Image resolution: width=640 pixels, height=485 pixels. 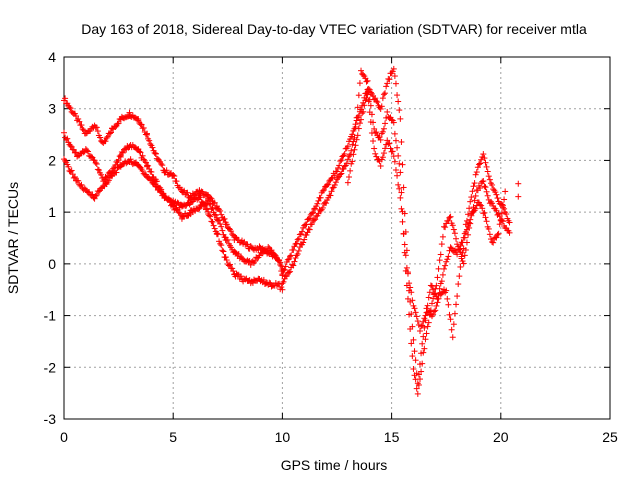 What do you see at coordinates (52, 109) in the screenshot?
I see `y-tick-label: 3` at bounding box center [52, 109].